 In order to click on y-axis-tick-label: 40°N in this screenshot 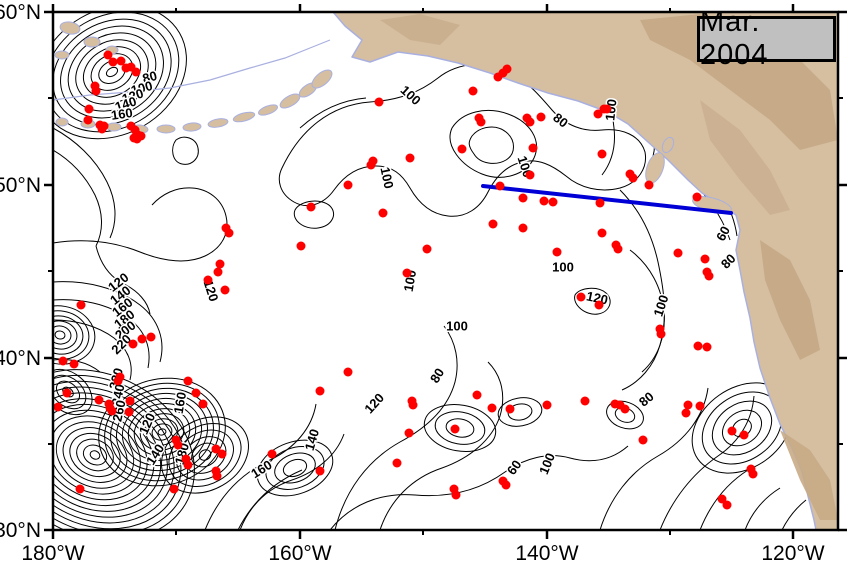, I will do `click(20, 358)`.